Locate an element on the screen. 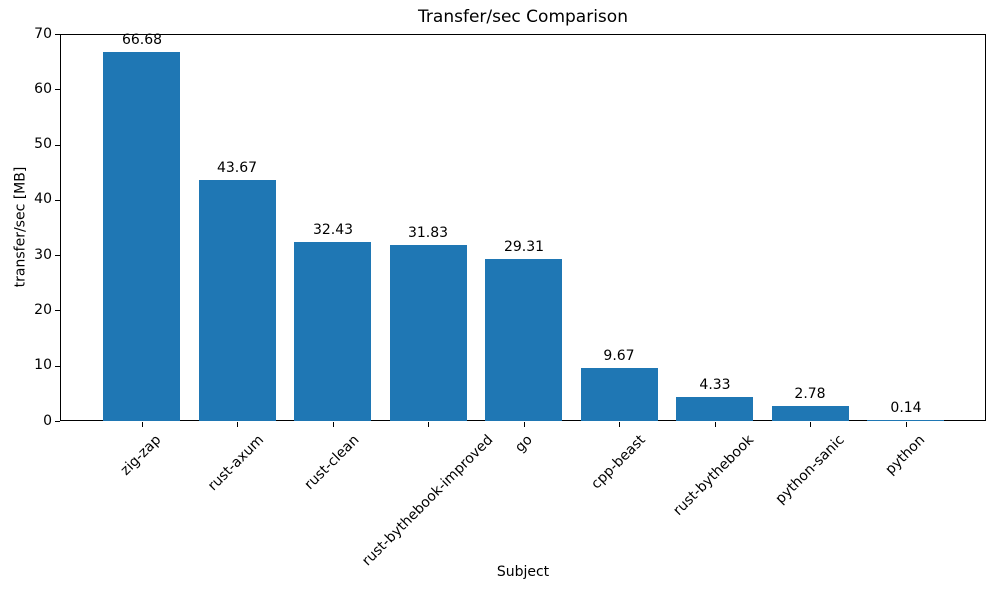 This screenshot has height=600, width=1000. y-tick-label: 0 is located at coordinates (47, 421).